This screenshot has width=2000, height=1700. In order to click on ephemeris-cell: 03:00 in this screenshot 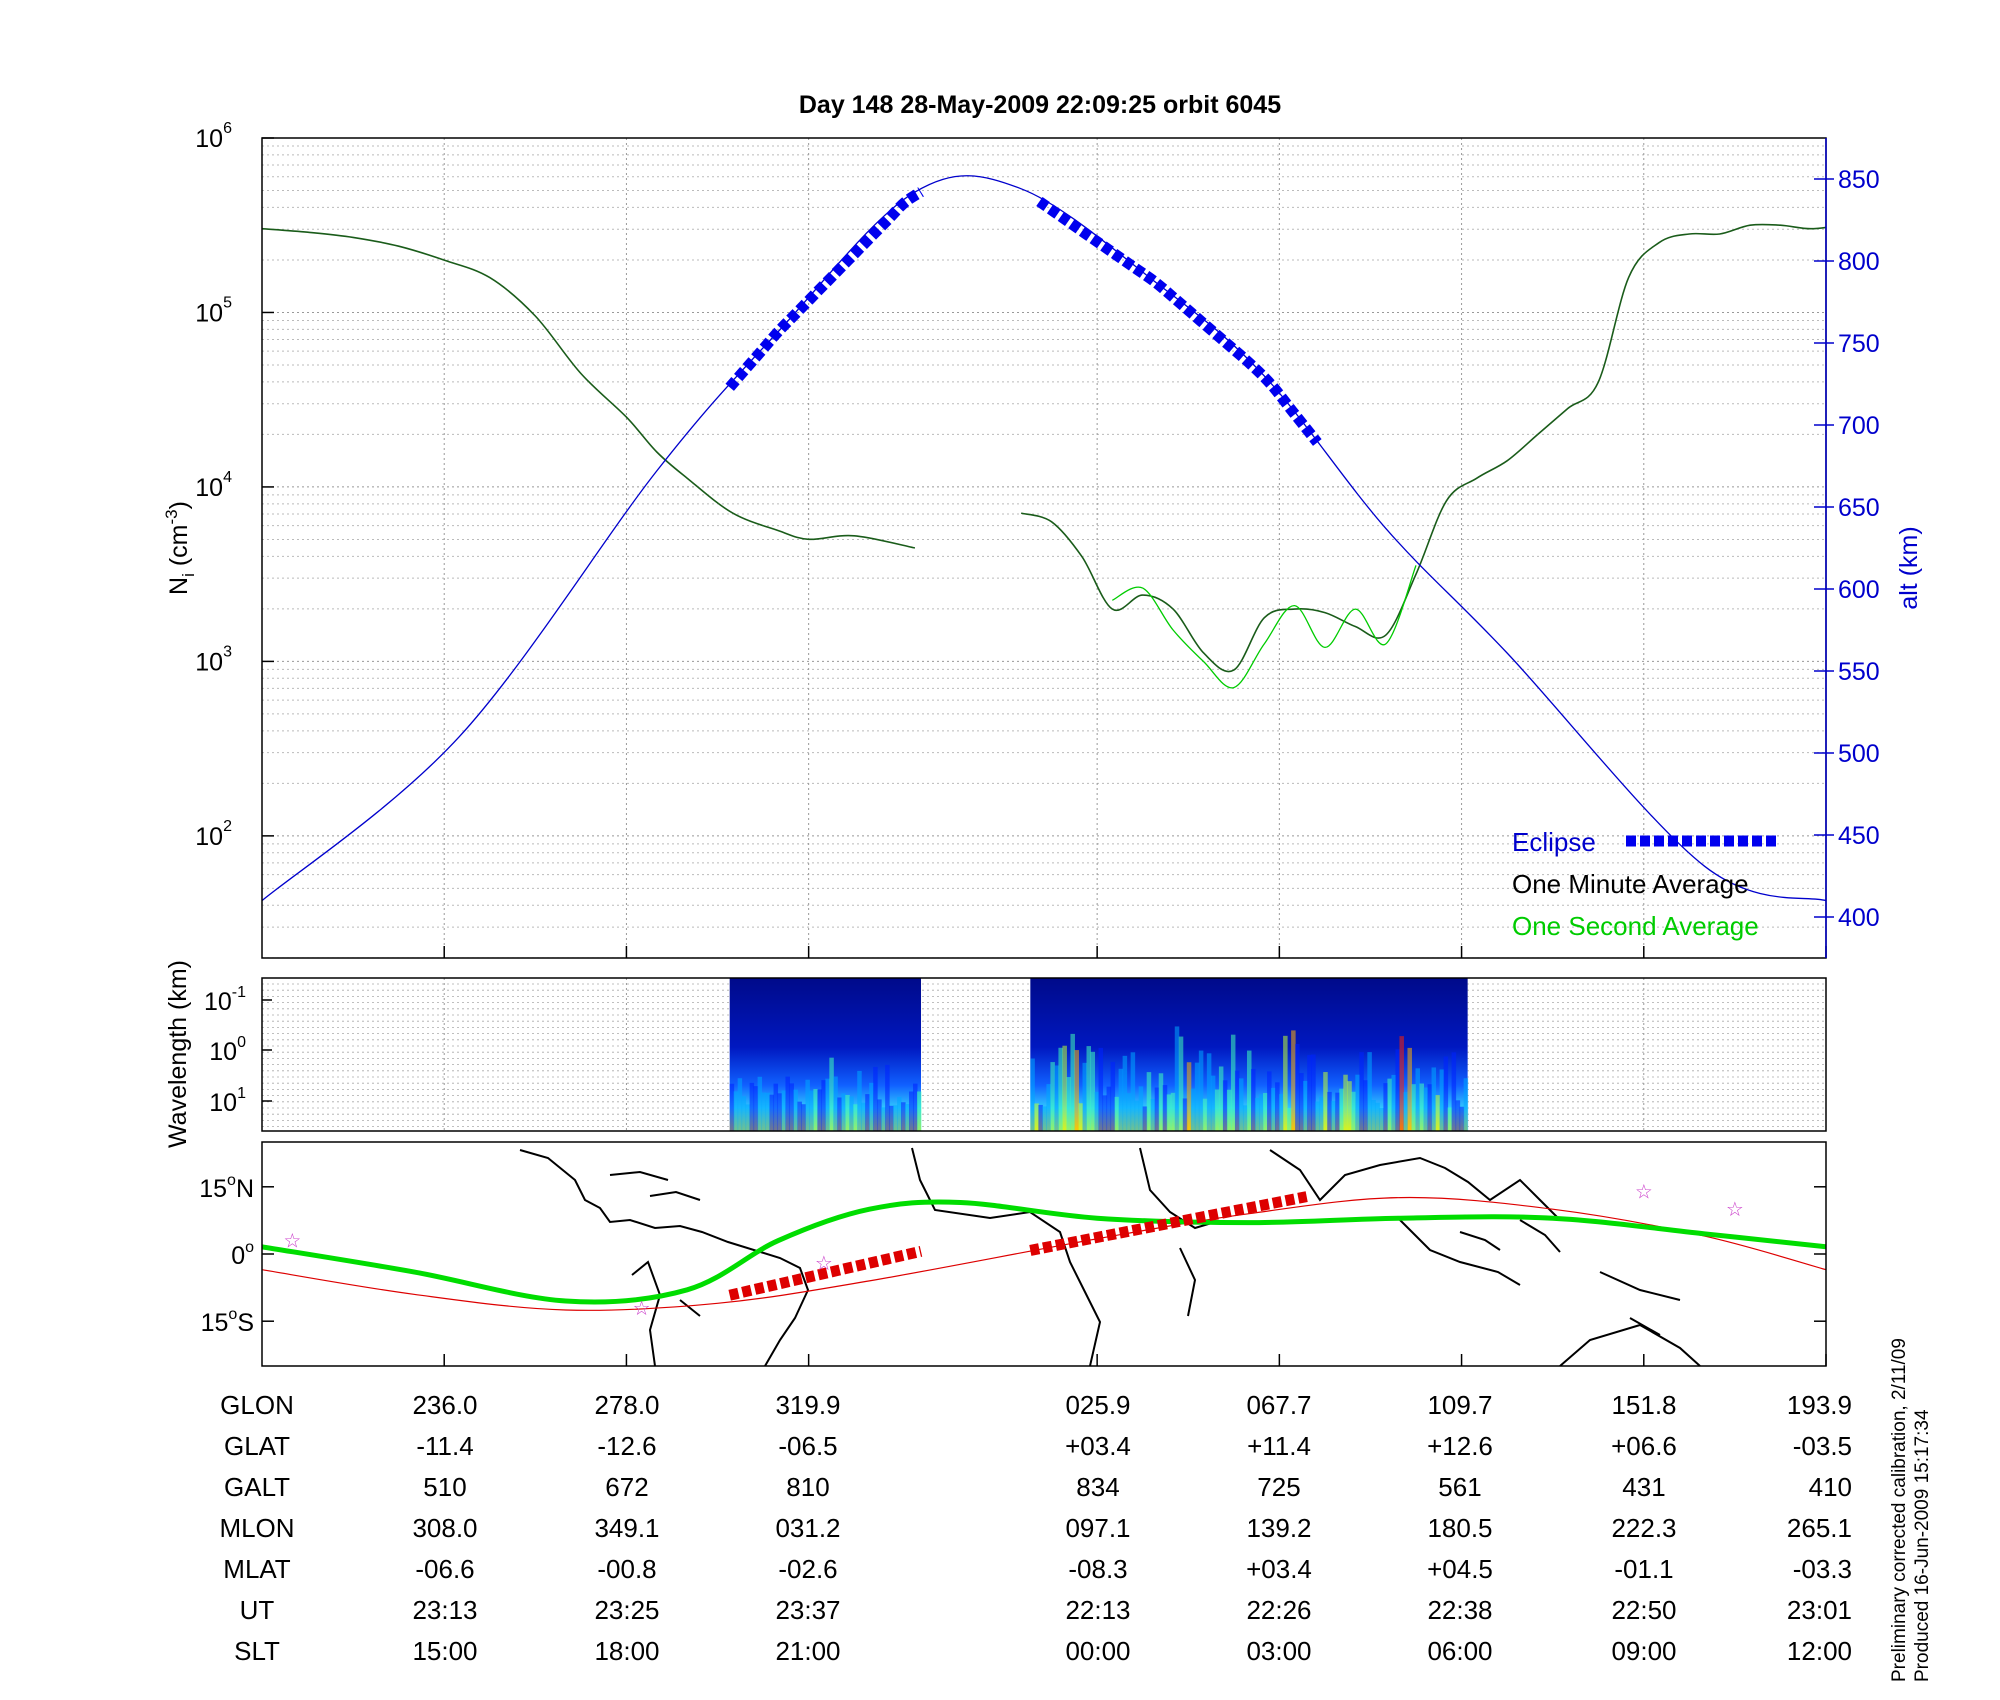, I will do `click(1278, 1651)`.